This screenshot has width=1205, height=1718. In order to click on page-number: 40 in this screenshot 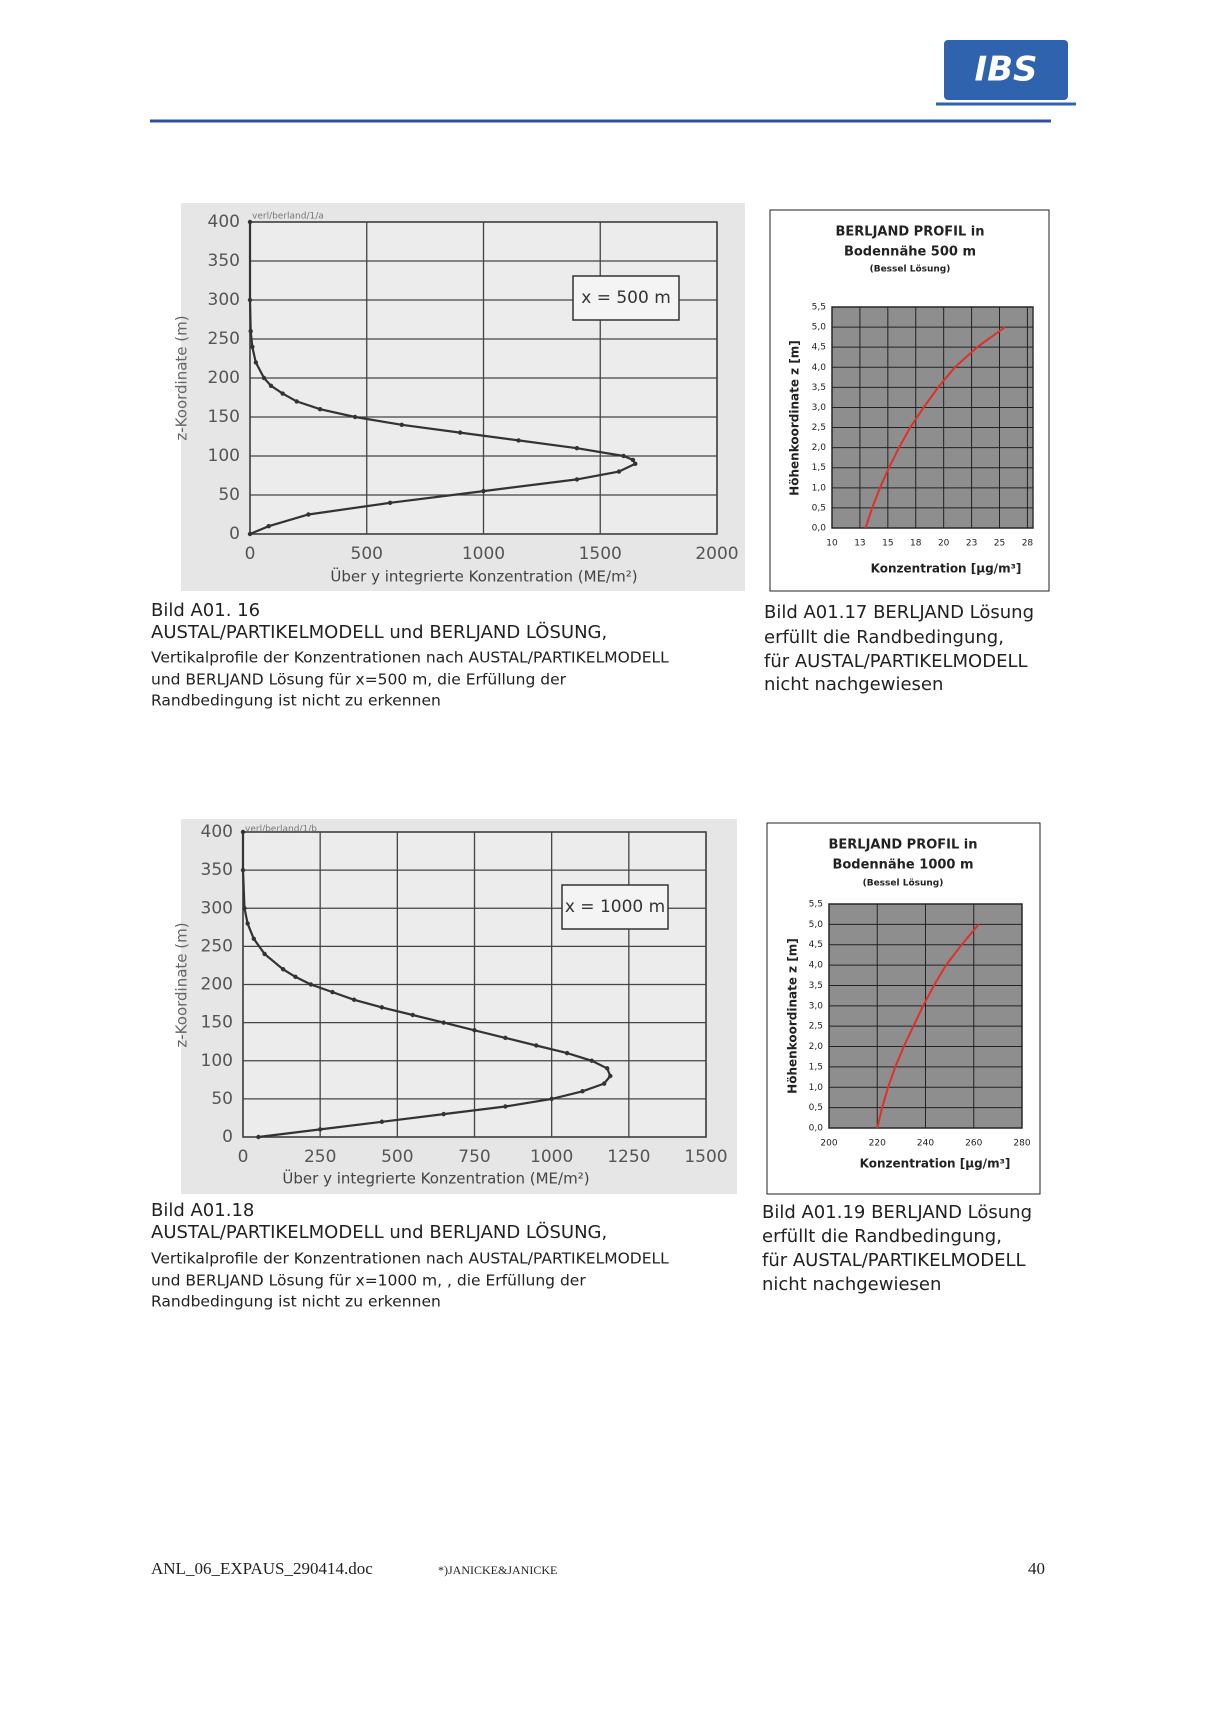, I will do `click(1036, 1568)`.